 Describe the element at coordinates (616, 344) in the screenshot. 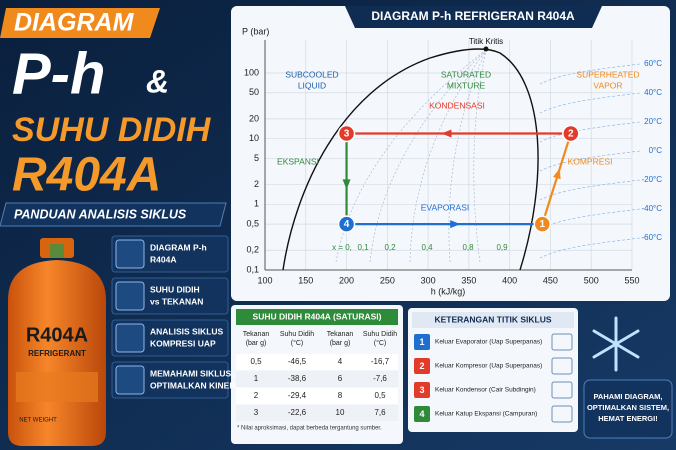

I see `snowflake` at that location.